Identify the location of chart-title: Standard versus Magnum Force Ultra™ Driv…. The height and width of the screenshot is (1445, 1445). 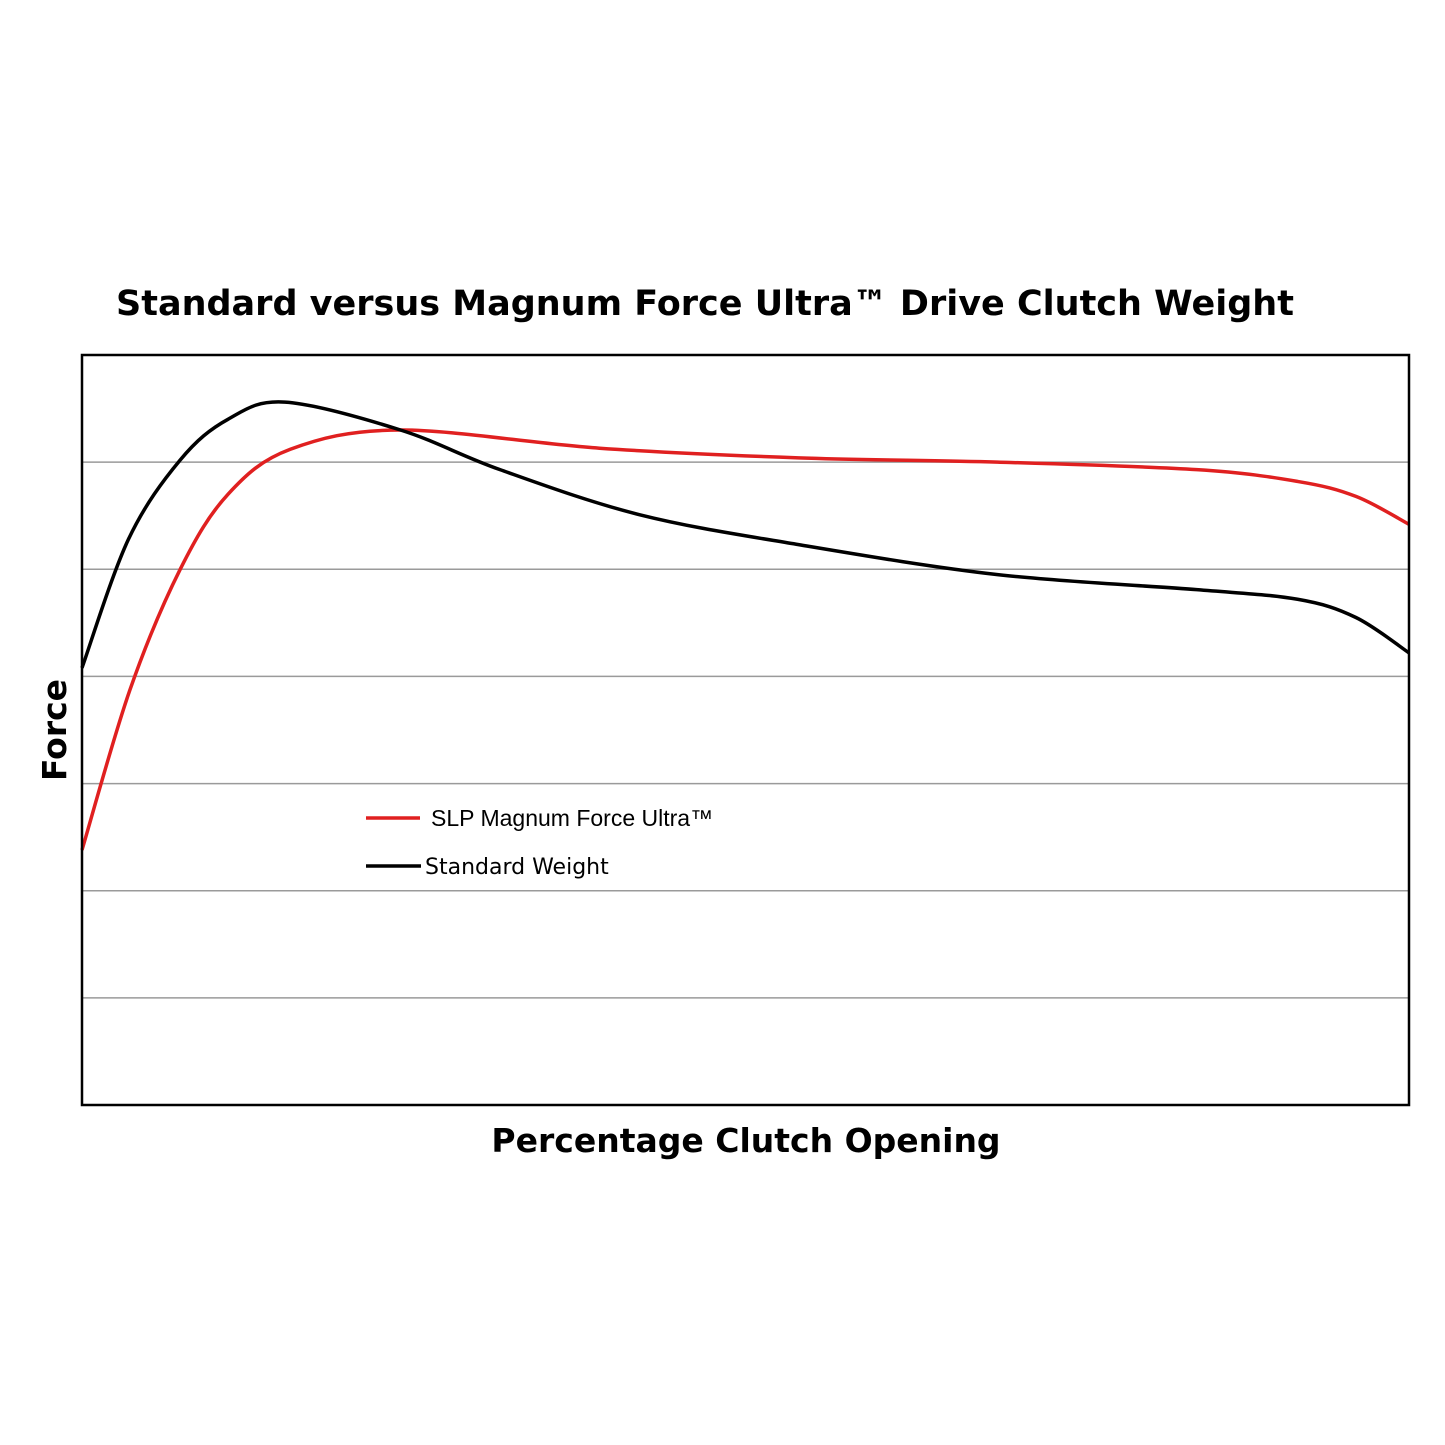
(705, 304).